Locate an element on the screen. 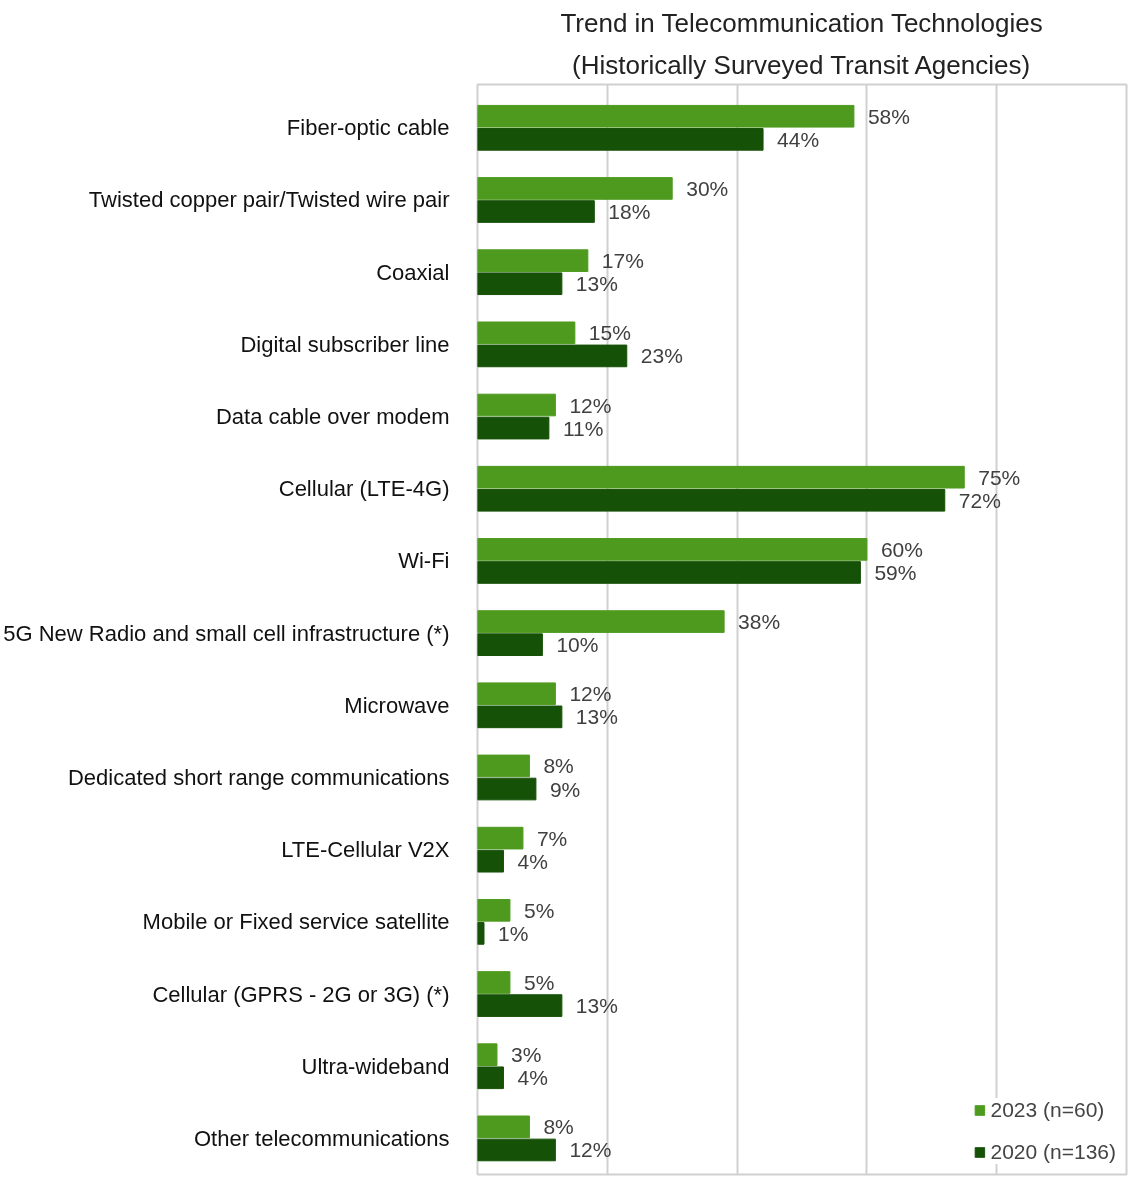 This screenshot has width=1146, height=1194. data-label: 30% is located at coordinates (707, 188).